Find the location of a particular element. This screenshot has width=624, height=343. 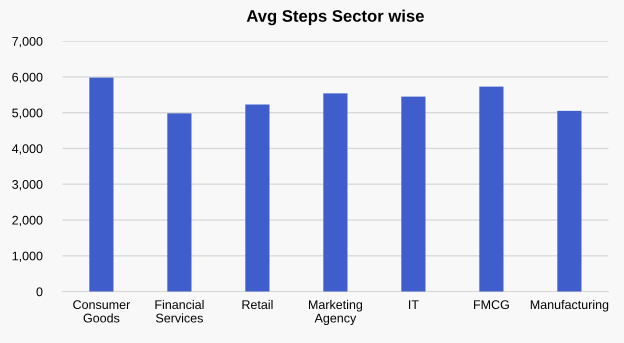

x-tick-label: Consumer Goods is located at coordinates (101, 311).